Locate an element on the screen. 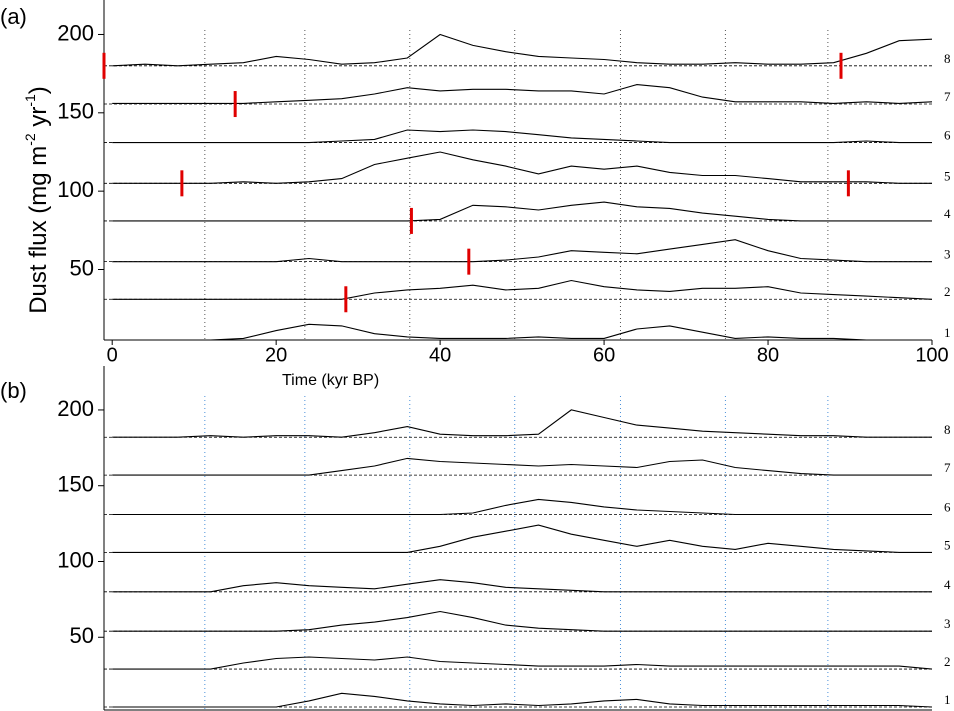  x-tick-label: 0 is located at coordinates (112, 355).